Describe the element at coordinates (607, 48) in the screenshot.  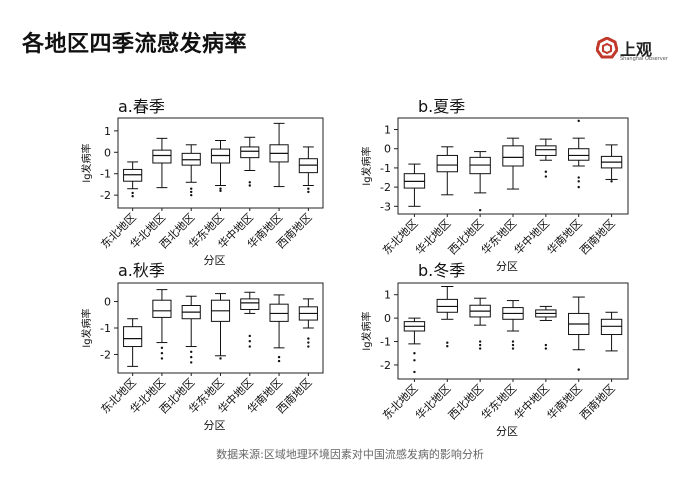
I see `logo-mark-icon` at that location.